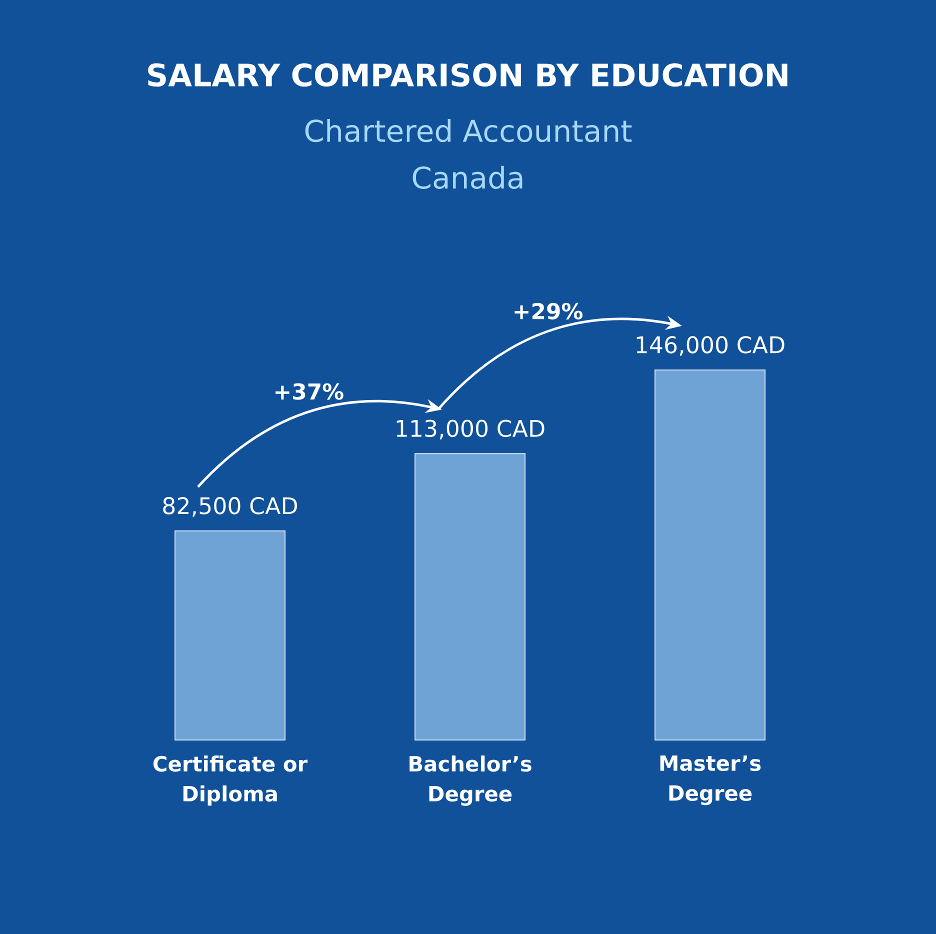 The height and width of the screenshot is (934, 936). Describe the element at coordinates (710, 781) in the screenshot. I see `x-tick-label: Master’s Degree` at that location.